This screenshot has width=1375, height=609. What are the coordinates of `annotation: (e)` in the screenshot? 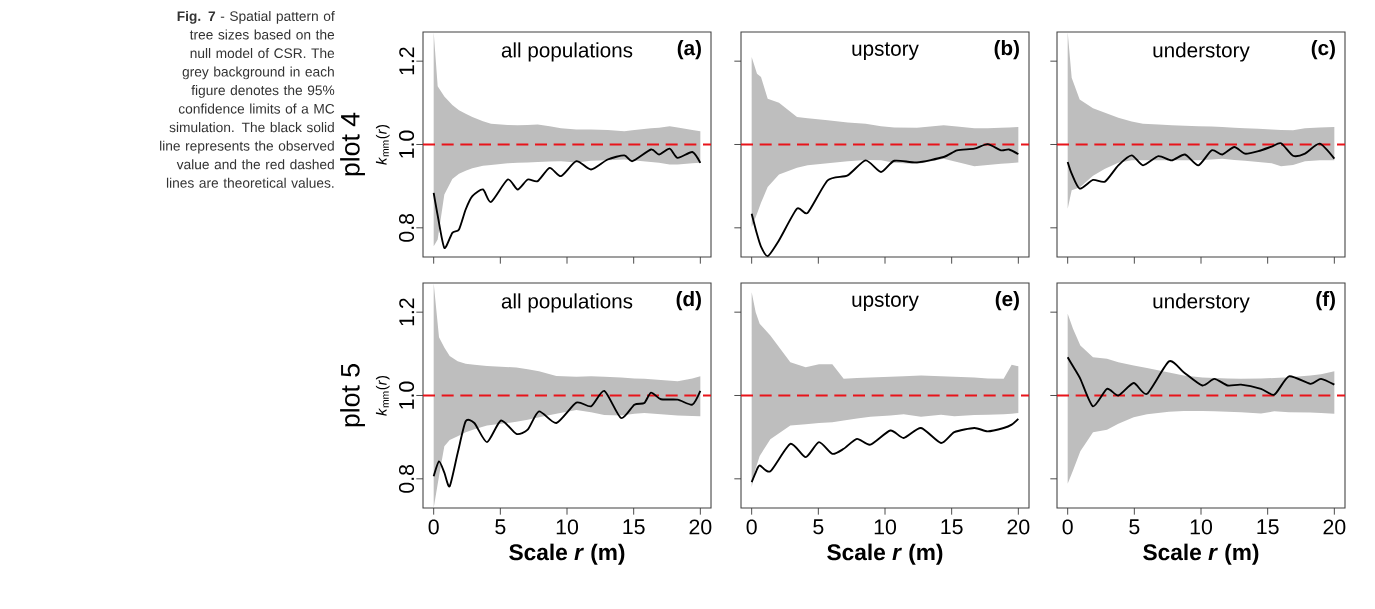 It's located at (1007, 301).